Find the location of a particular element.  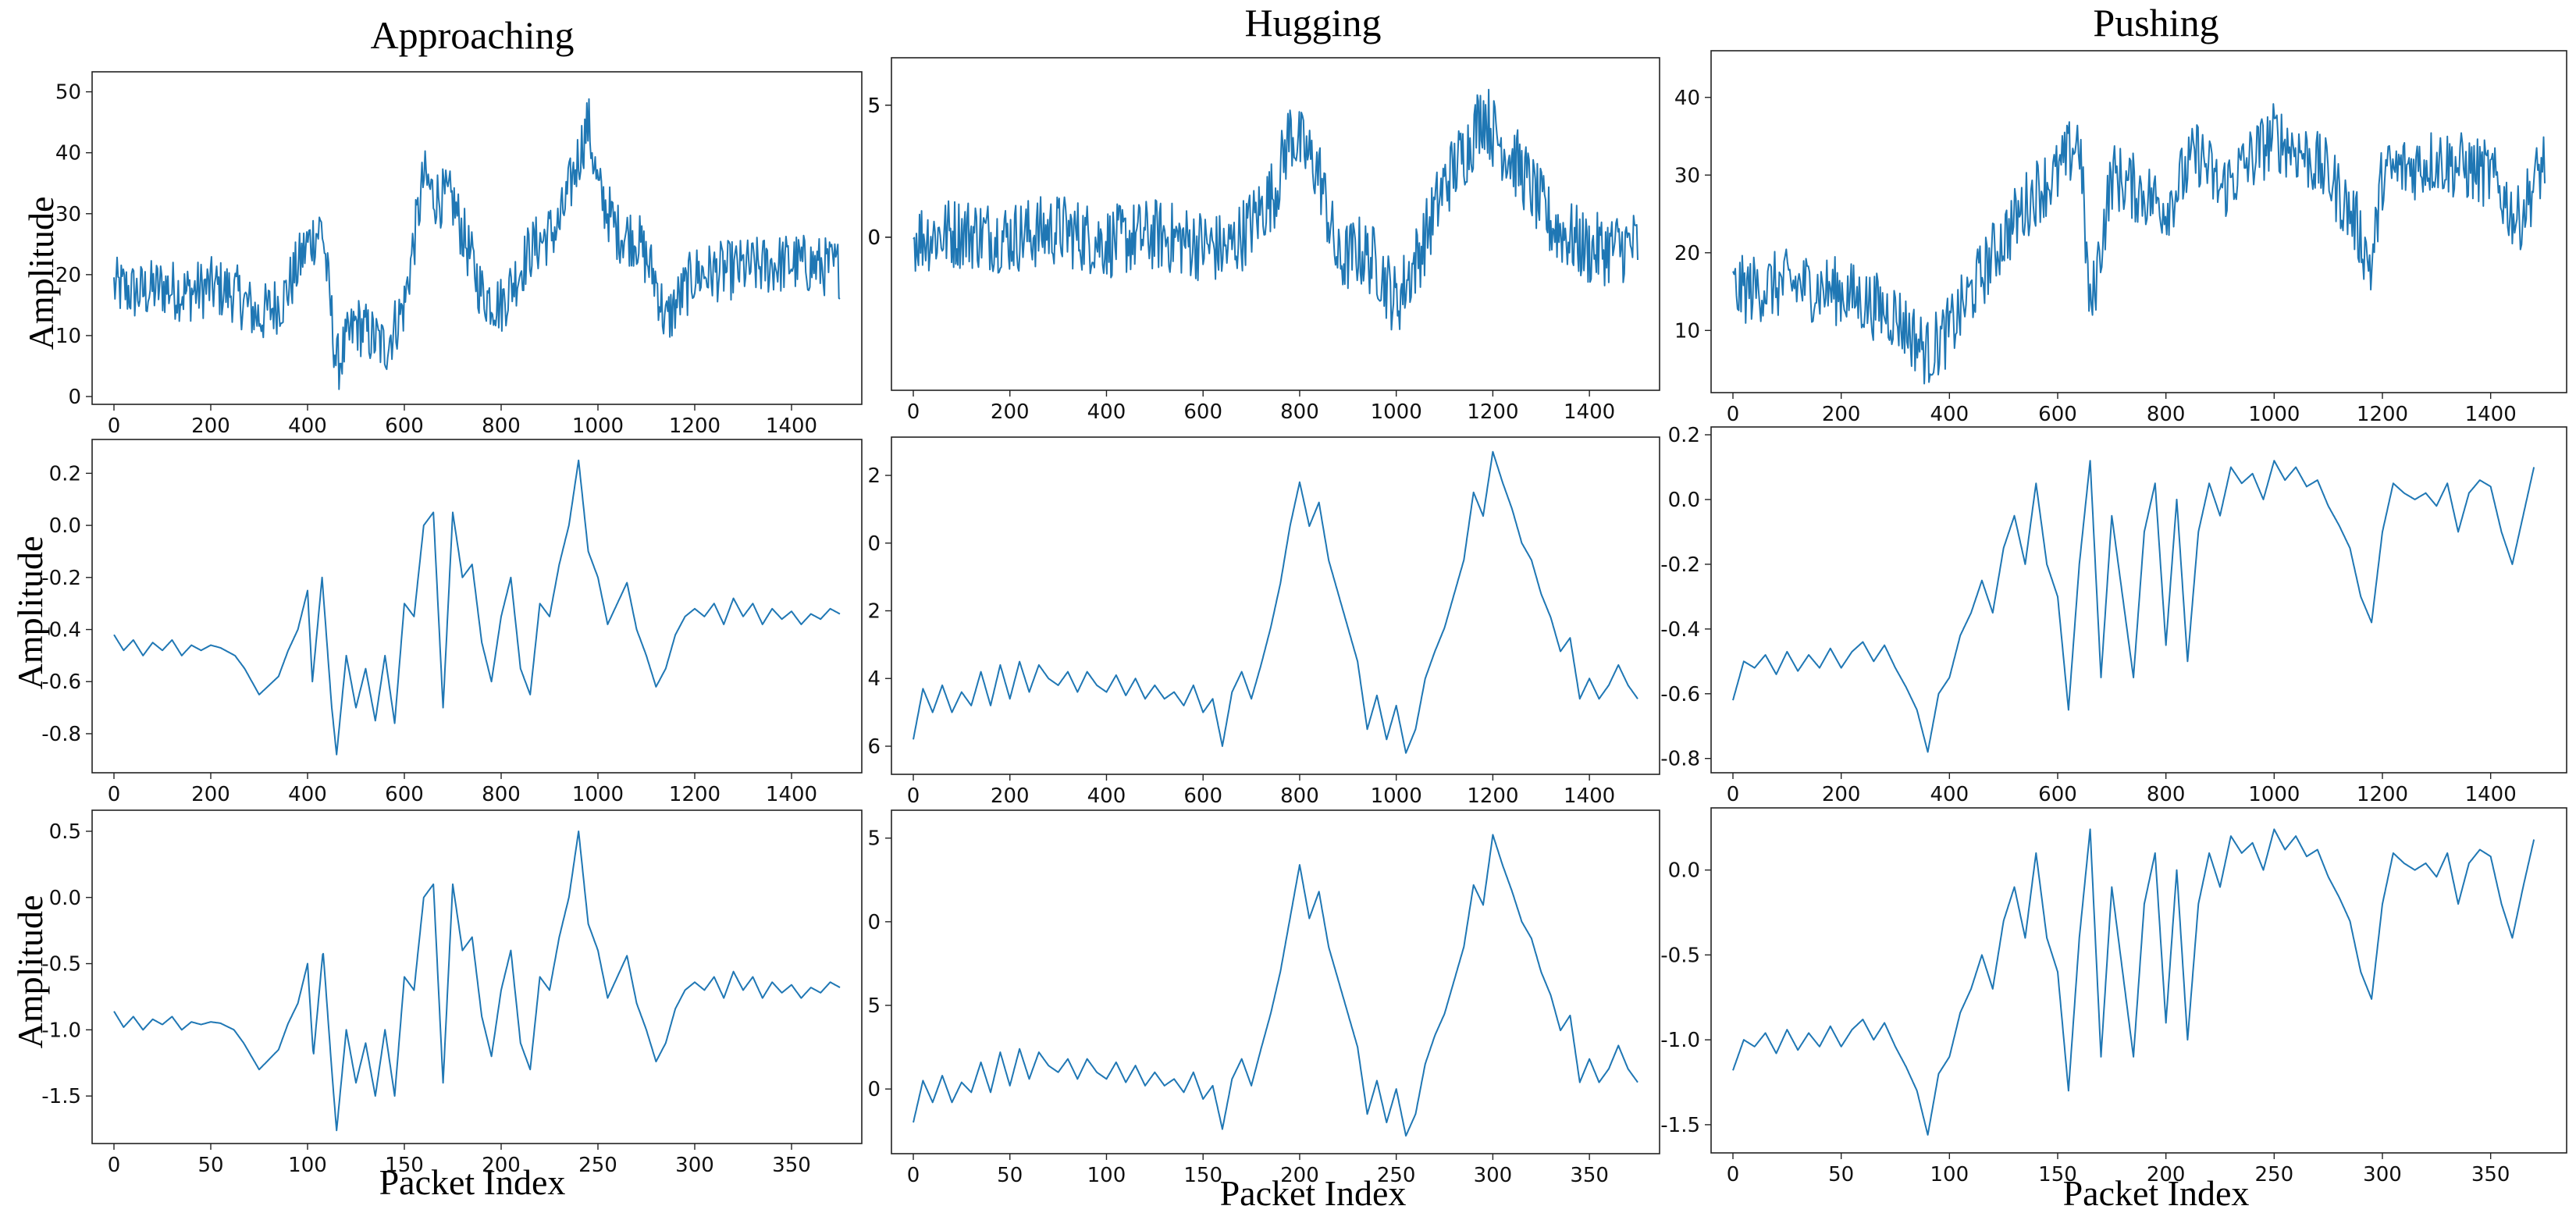

panel-approaching-row1-xtick-label: 200 is located at coordinates (210, 426).